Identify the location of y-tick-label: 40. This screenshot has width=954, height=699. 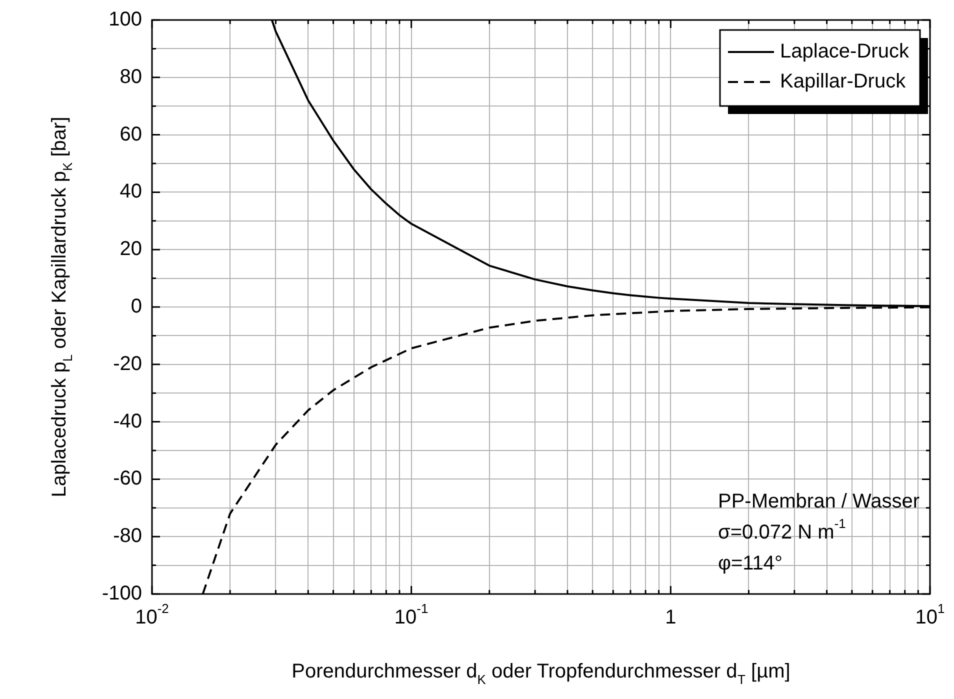
(131, 191).